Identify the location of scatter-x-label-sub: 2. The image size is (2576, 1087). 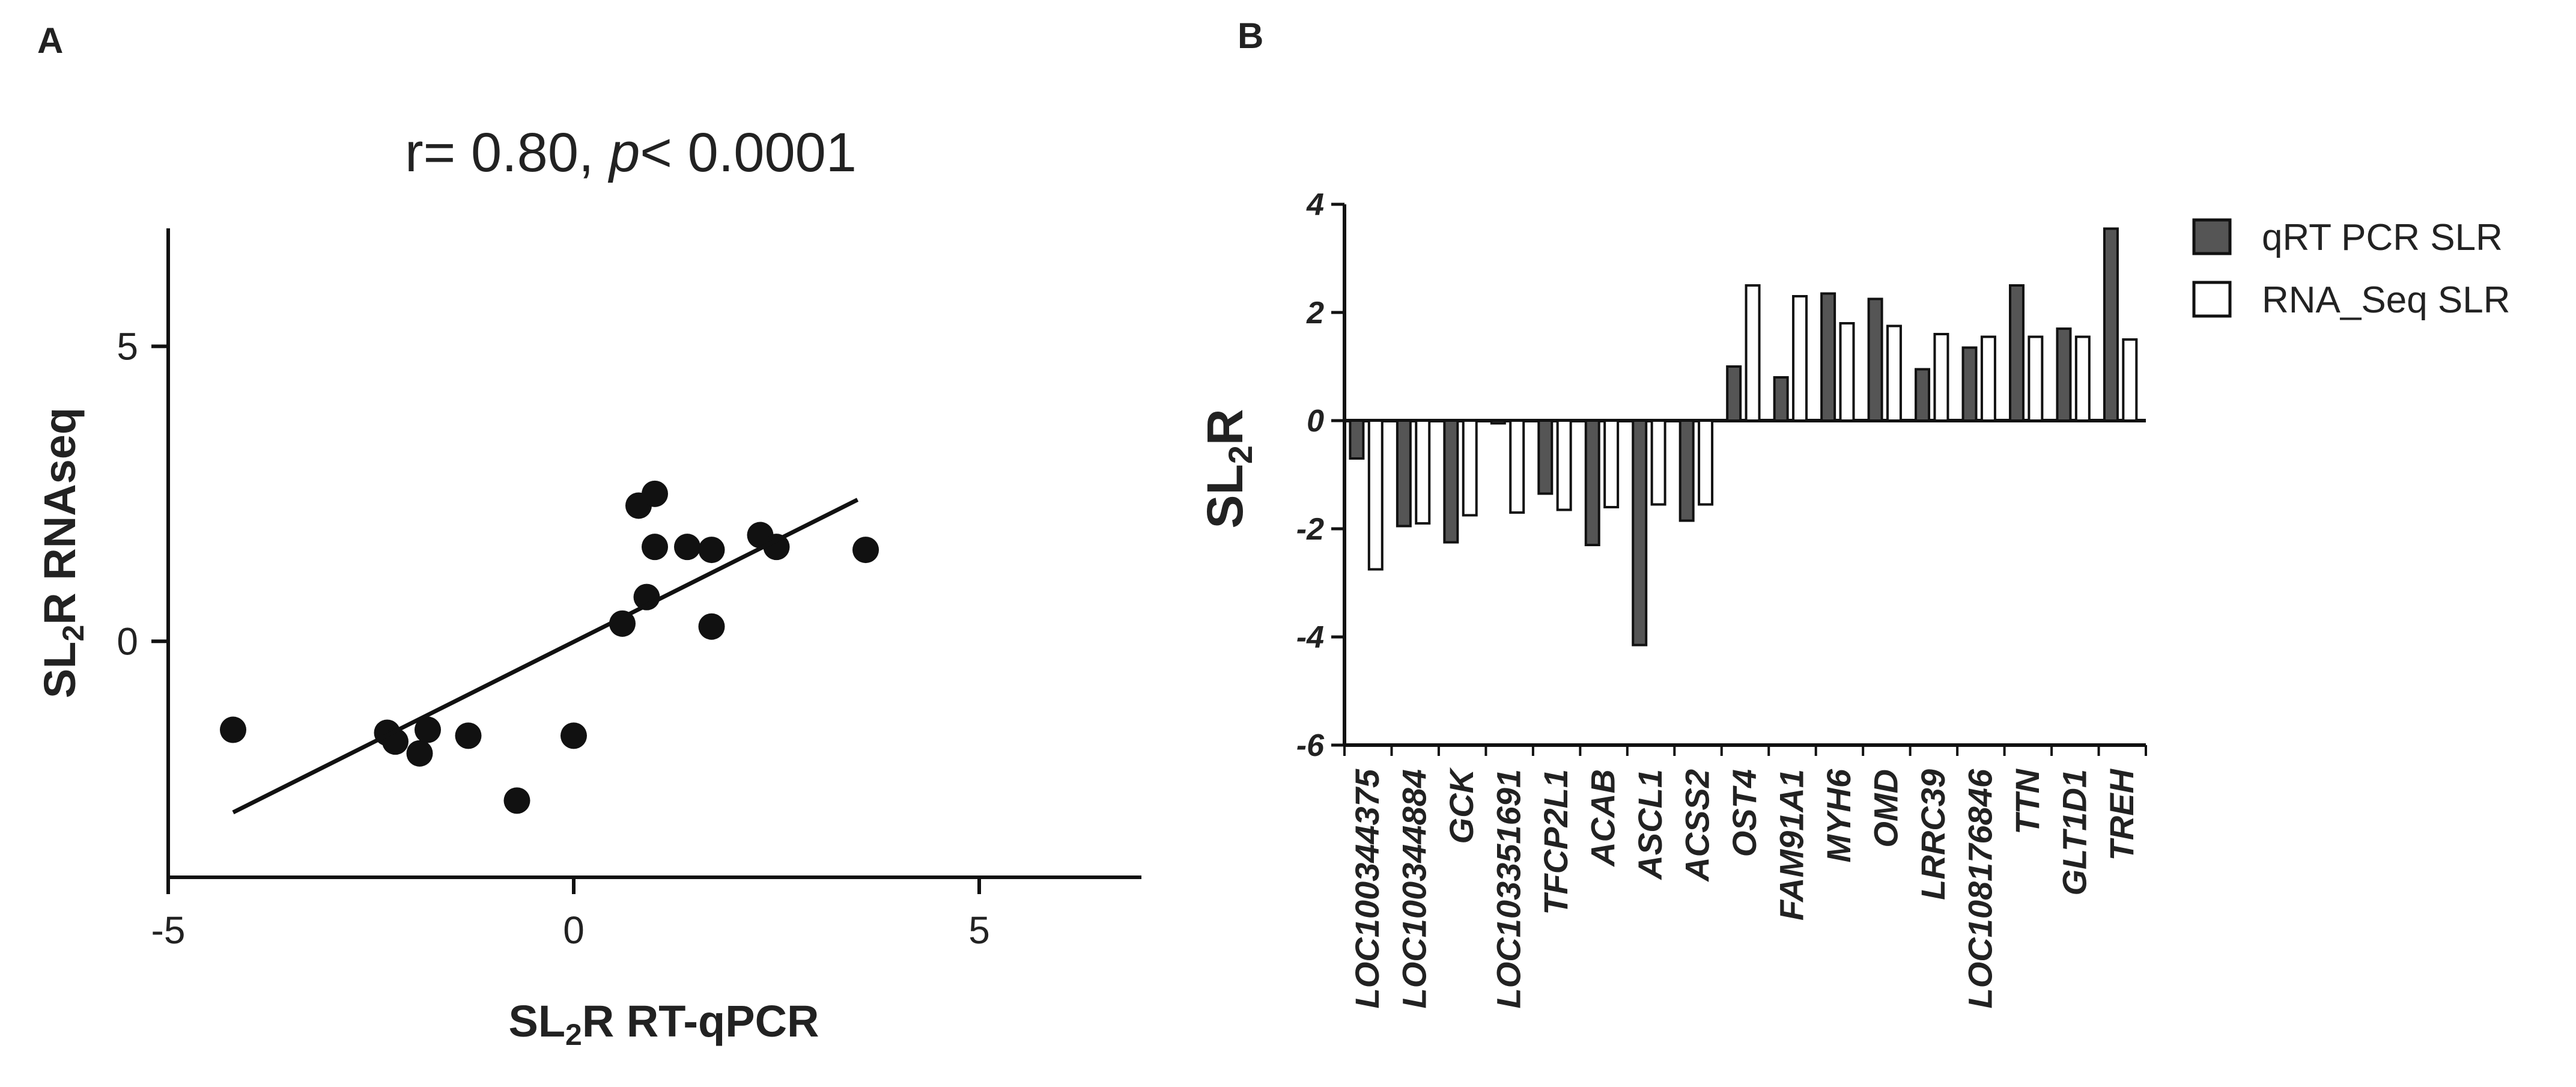
(573, 1035).